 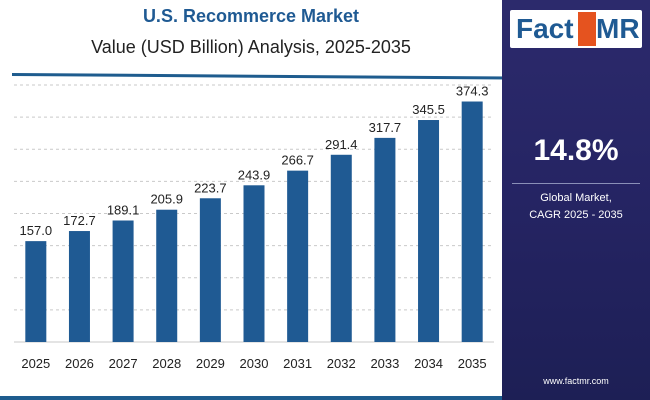 I want to click on bar-2034, so click(x=429, y=231).